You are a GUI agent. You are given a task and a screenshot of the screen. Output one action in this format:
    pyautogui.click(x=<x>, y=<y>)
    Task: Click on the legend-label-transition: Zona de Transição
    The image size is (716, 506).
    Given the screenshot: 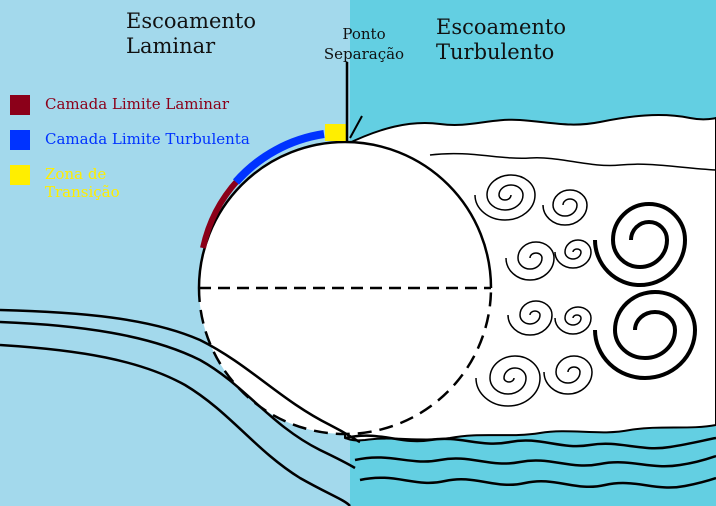 What is the action you would take?
    pyautogui.click(x=82, y=183)
    